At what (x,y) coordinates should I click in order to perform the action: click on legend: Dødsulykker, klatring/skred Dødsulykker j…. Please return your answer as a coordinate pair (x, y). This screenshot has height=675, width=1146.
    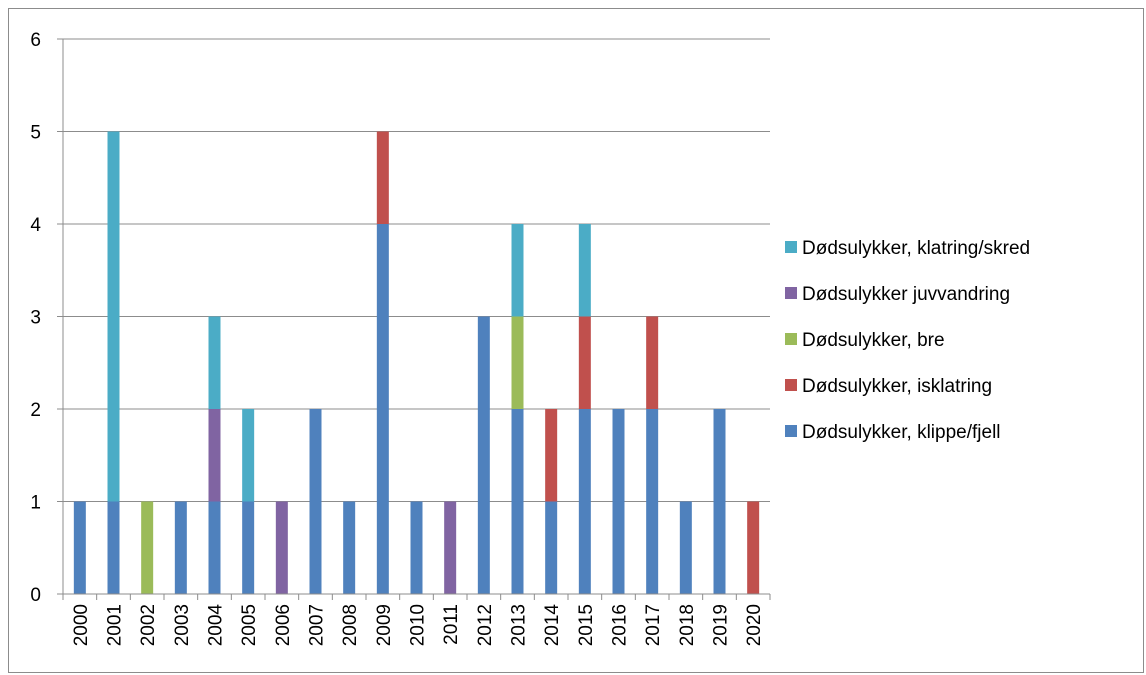
    Looking at the image, I should click on (907, 340).